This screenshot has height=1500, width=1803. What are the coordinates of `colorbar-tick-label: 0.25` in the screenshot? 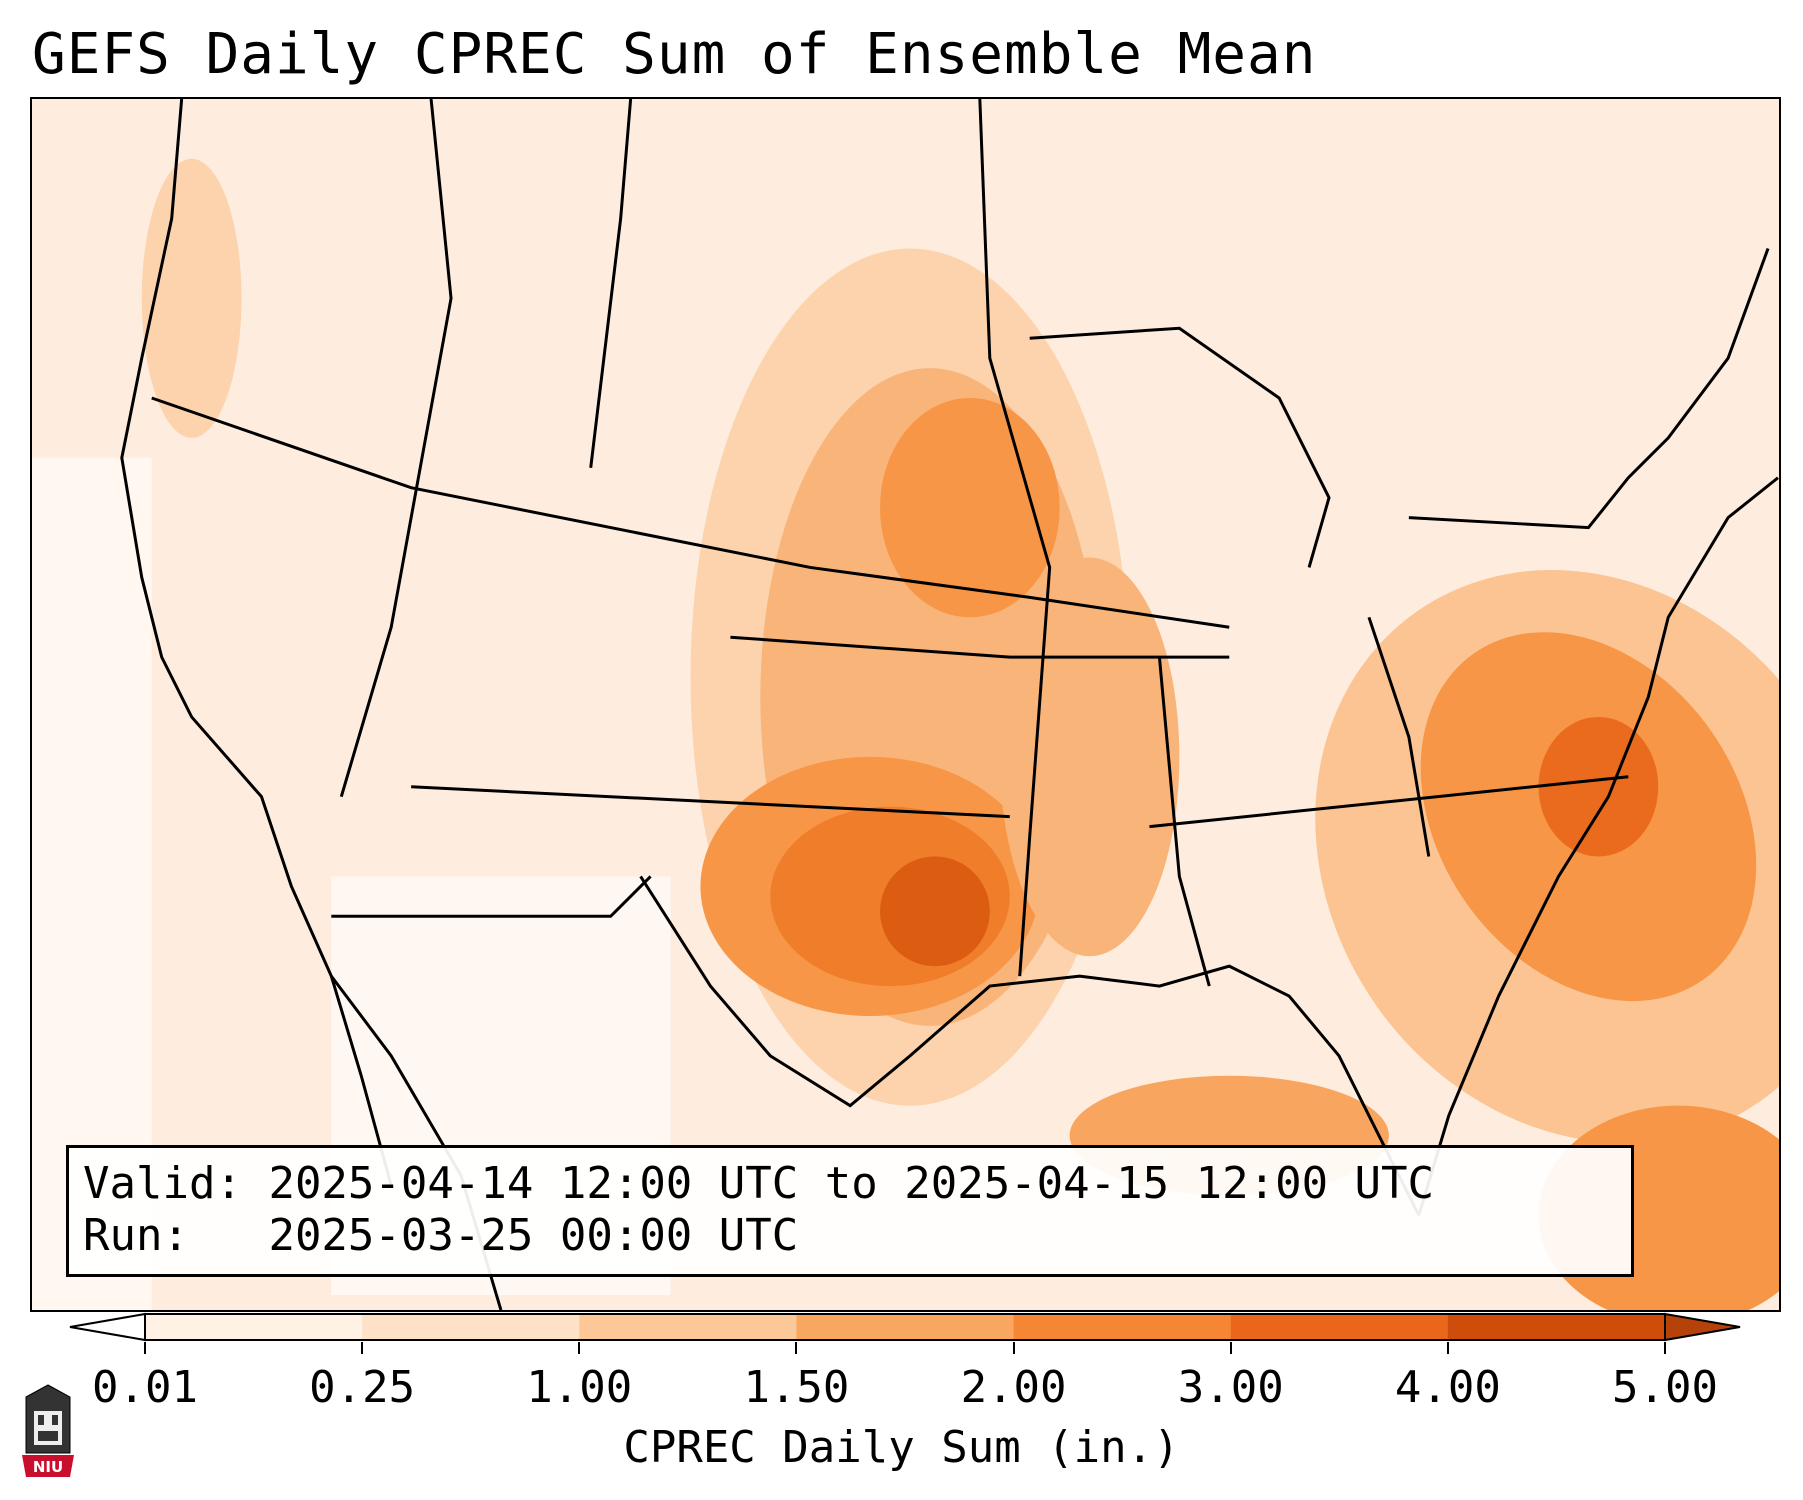 It's located at (362, 1387).